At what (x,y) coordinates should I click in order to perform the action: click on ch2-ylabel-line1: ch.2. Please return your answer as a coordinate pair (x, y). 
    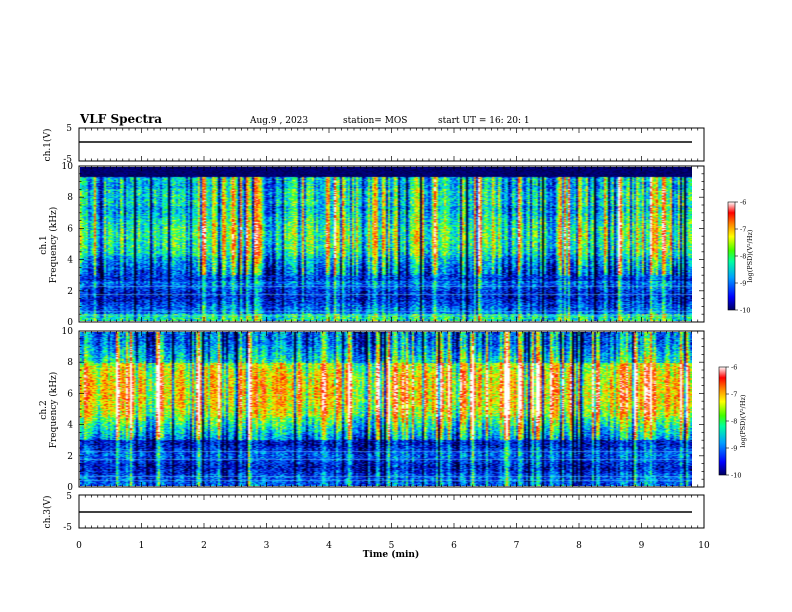
    Looking at the image, I should click on (44, 409).